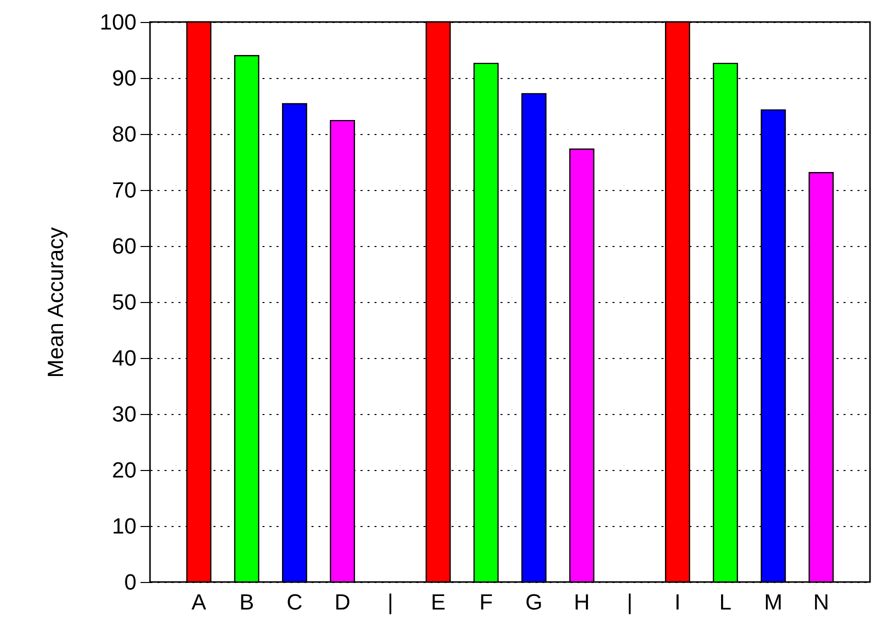 This screenshot has height=633, width=877. Describe the element at coordinates (124, 78) in the screenshot. I see `y-tick-label: 90` at that location.